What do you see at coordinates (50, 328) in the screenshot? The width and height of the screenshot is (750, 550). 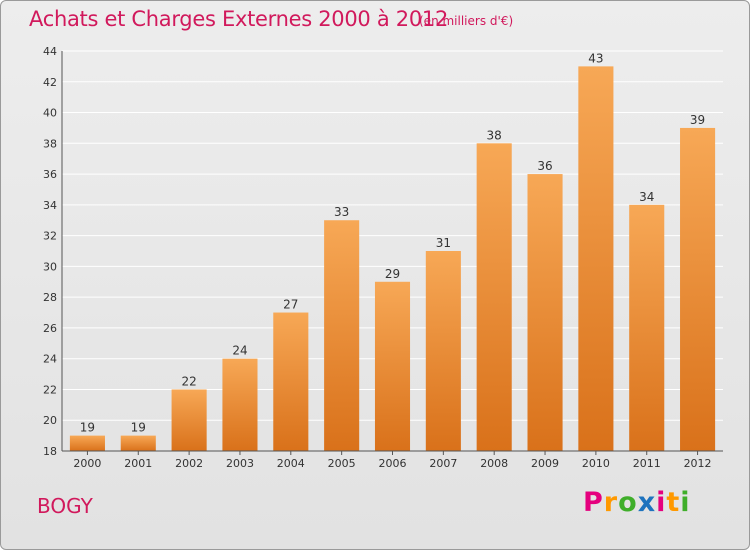 I see `y-tick-label: 26` at bounding box center [50, 328].